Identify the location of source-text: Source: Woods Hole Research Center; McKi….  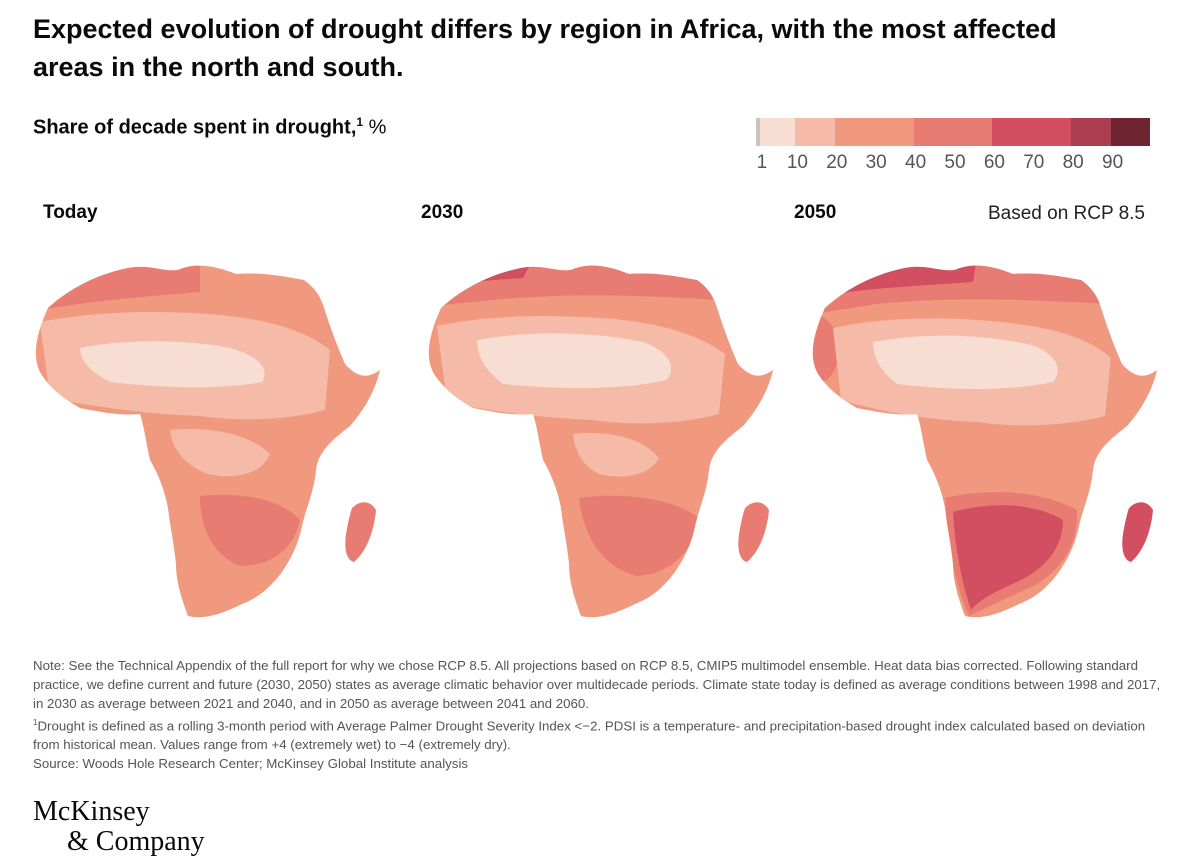
(251, 764).